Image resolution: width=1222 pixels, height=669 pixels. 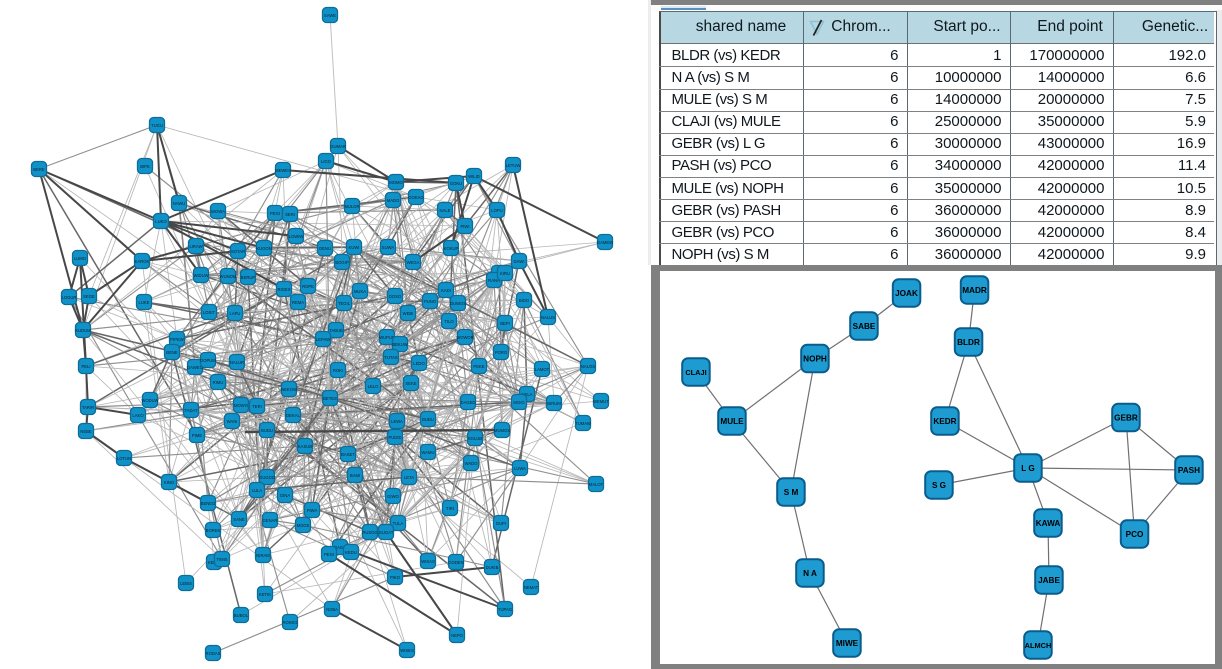 I want to click on svg-text: TULA, so click(x=398, y=523).